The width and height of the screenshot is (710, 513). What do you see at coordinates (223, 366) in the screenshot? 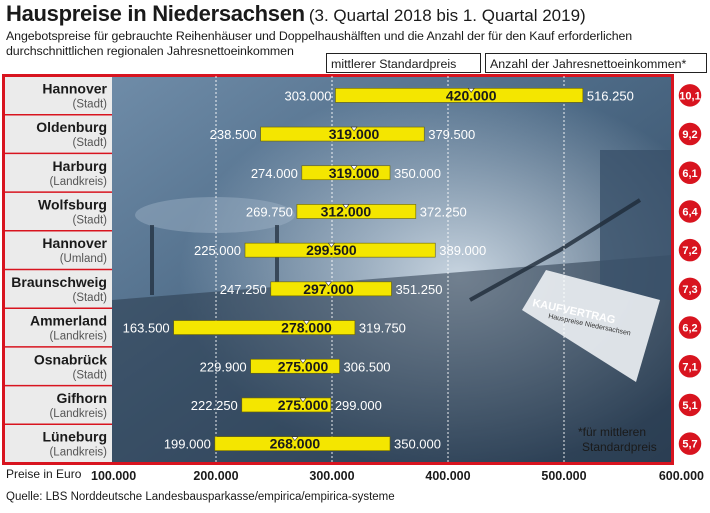
I see `low-value-label: 229.900` at bounding box center [223, 366].